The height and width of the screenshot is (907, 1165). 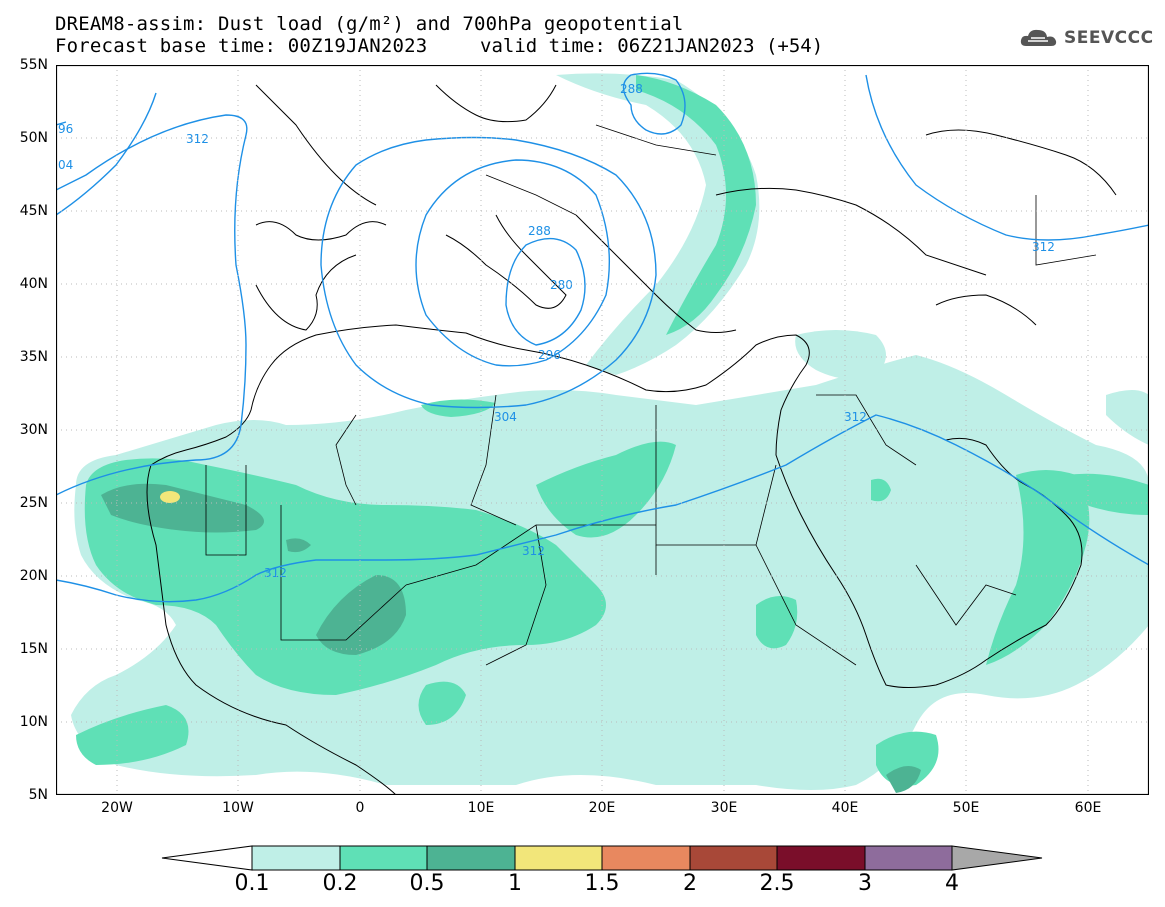 What do you see at coordinates (252, 883) in the screenshot?
I see `colorbar-label: 0.1` at bounding box center [252, 883].